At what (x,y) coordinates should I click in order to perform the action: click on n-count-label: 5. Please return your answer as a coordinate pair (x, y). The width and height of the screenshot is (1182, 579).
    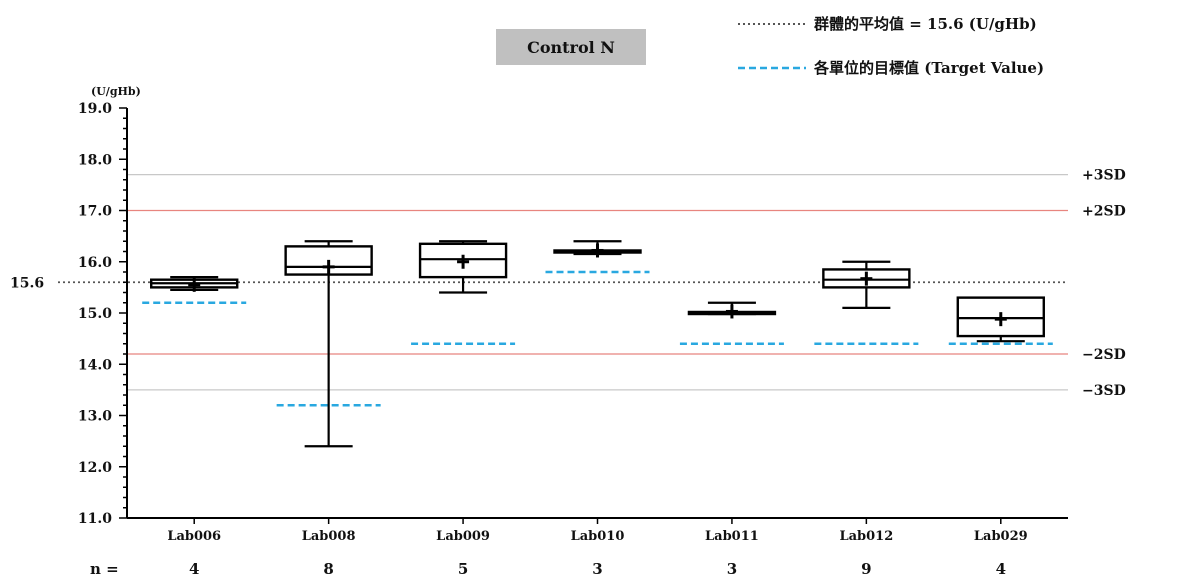
    Looking at the image, I should click on (463, 569).